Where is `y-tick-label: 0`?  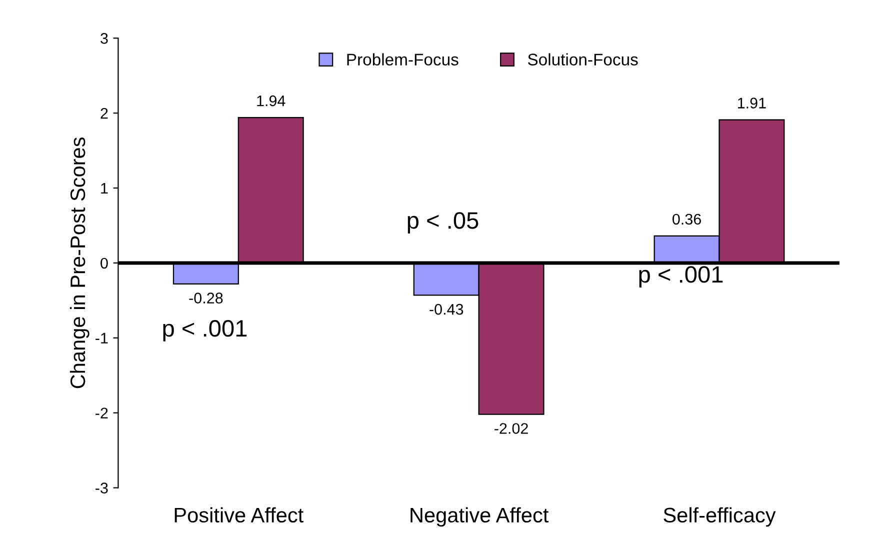 y-tick-label: 0 is located at coordinates (104, 263).